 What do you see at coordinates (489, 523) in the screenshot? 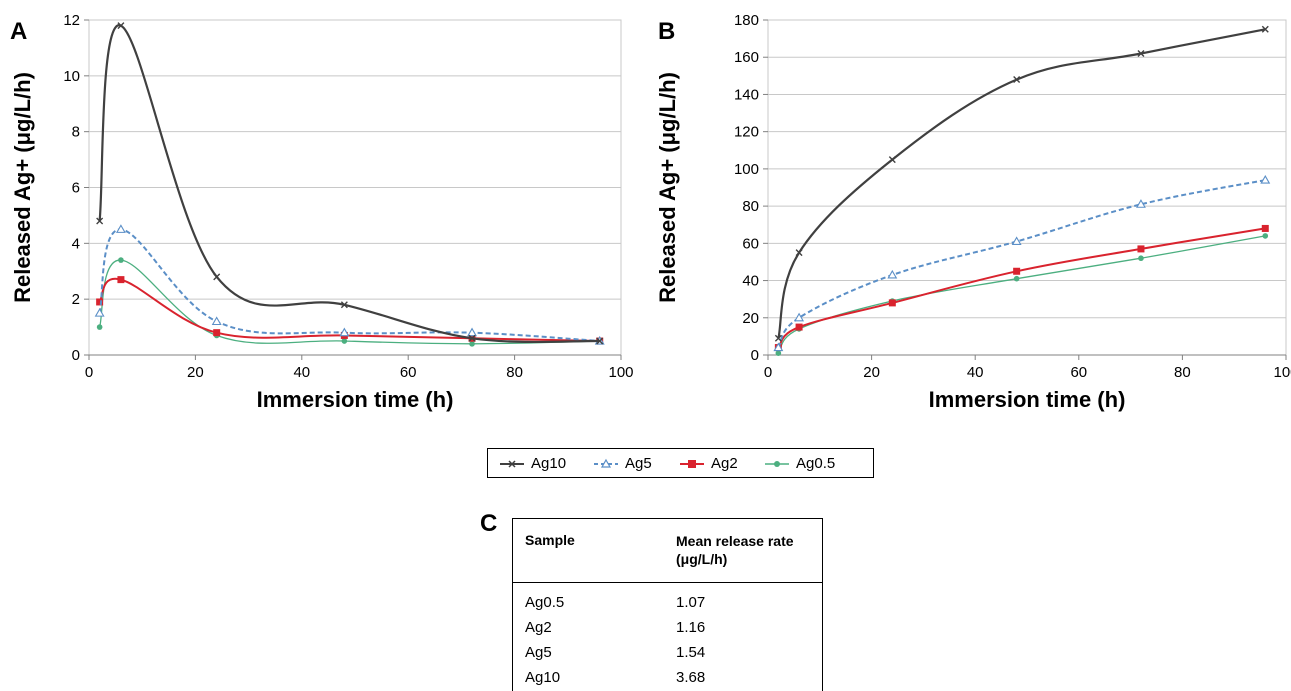
I see `panel-c-label: C` at bounding box center [489, 523].